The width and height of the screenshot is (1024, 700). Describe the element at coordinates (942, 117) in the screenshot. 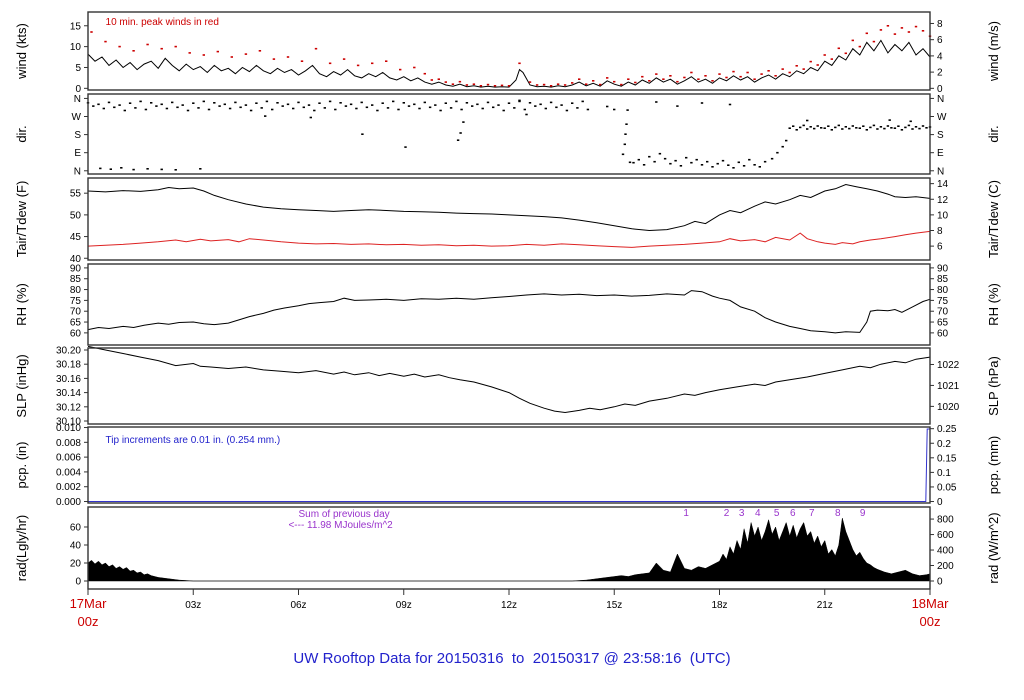

I see `ytick-right-dir: W` at that location.